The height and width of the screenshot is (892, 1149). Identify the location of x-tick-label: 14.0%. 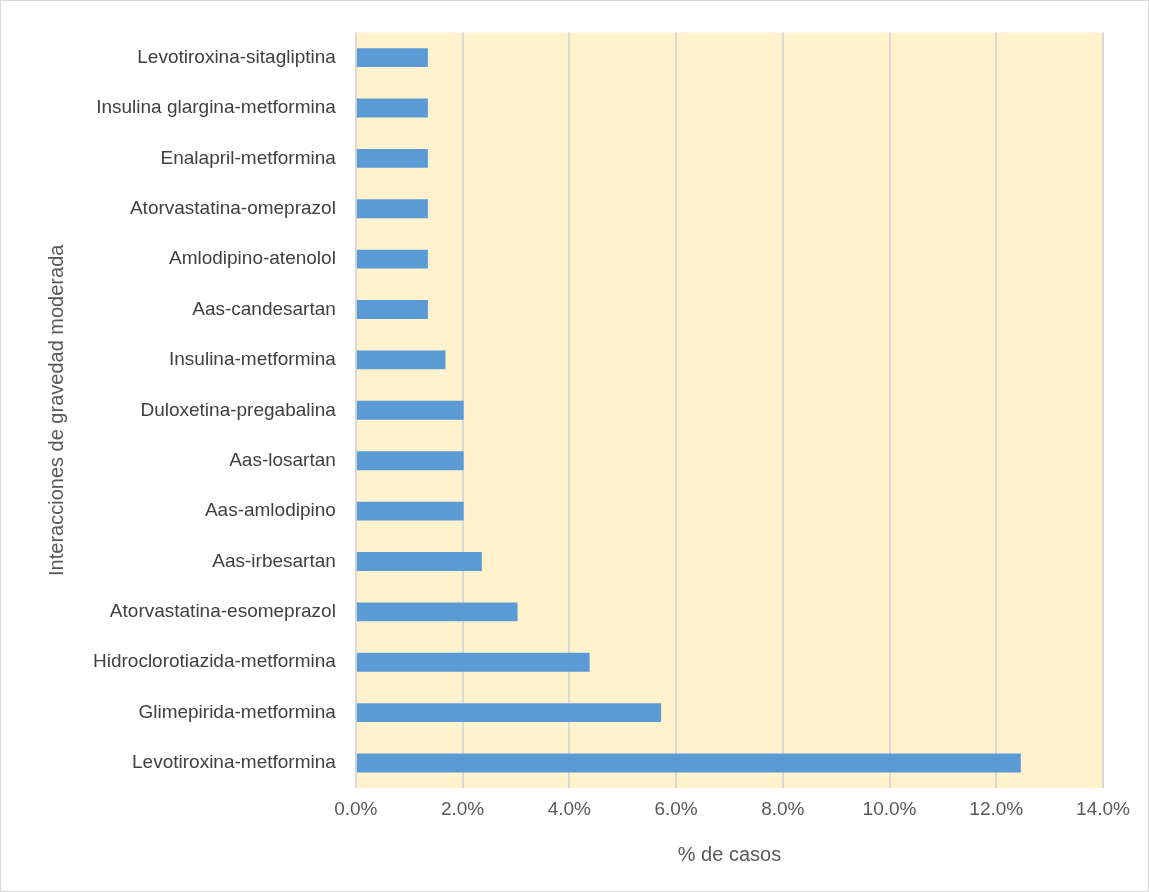
(1103, 808).